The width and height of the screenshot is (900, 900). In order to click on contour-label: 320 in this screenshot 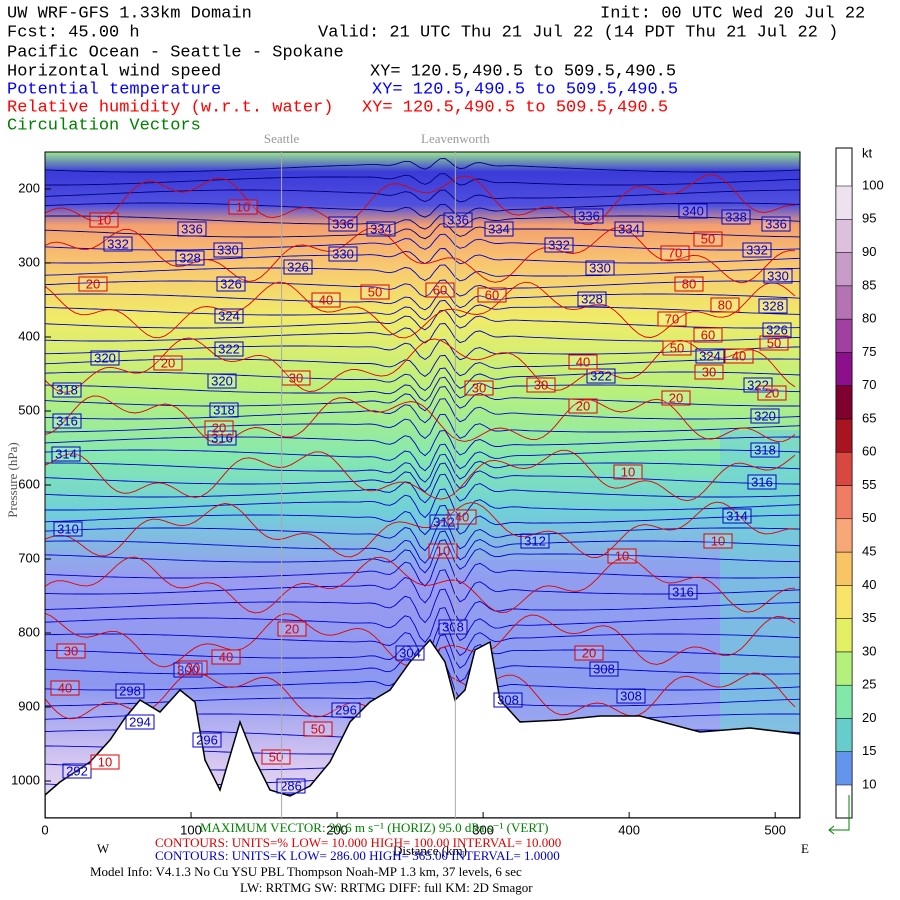, I will do `click(222, 380)`.